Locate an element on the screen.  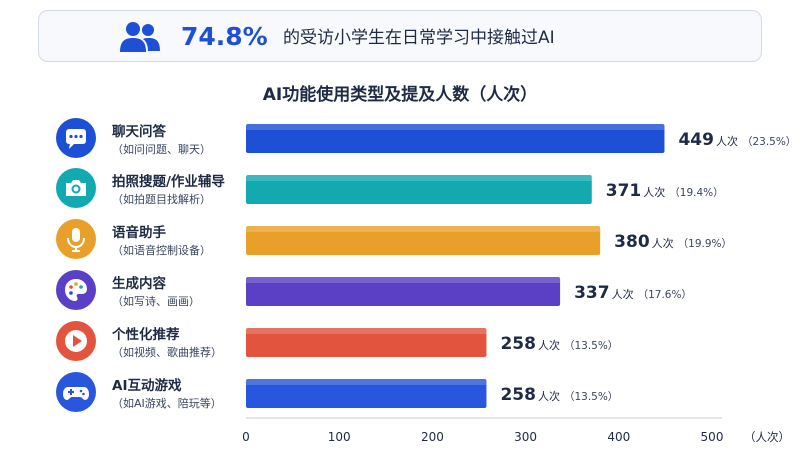
x-tick-label-3: 300 is located at coordinates (525, 437).